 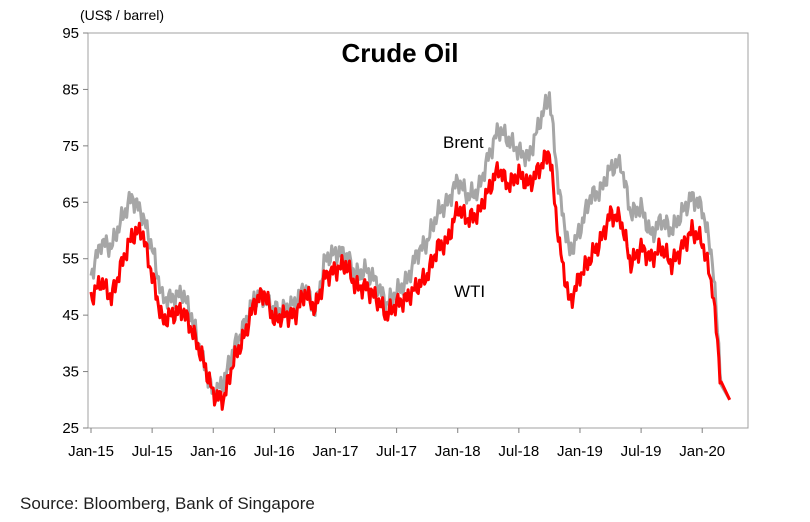 I want to click on x-tick-label: Jul-15, so click(x=152, y=451).